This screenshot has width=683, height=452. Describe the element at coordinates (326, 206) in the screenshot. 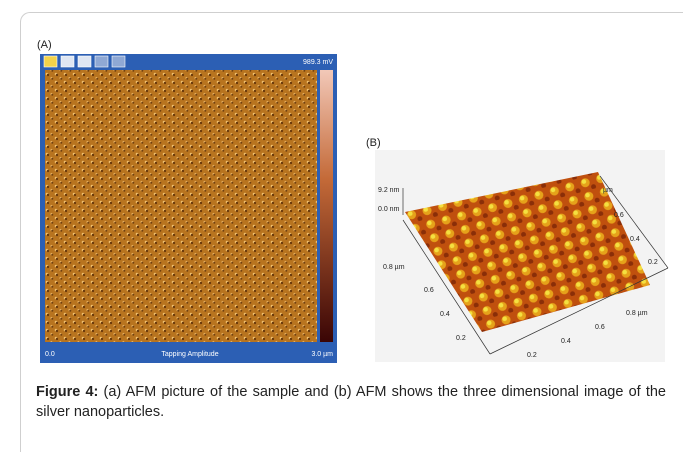

I see `color-bar` at that location.